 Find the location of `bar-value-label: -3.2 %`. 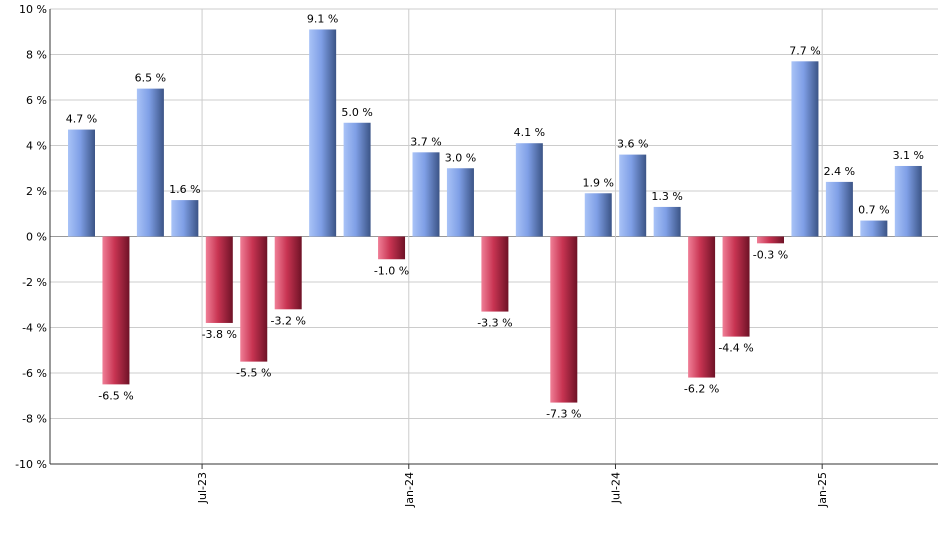

bar-value-label: -3.2 % is located at coordinates (287, 320).